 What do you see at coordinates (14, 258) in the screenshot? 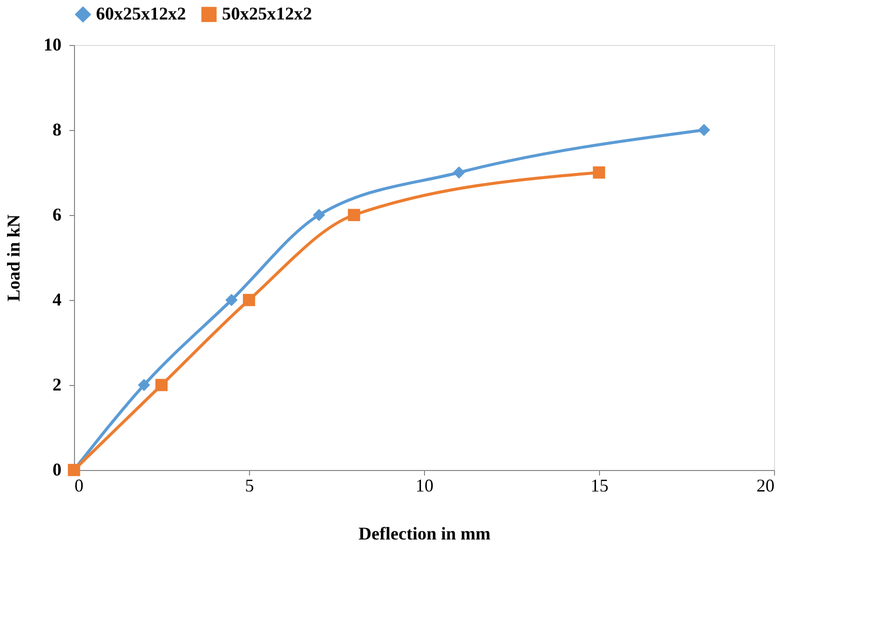
I see `y-axis-title: Load in kN` at bounding box center [14, 258].